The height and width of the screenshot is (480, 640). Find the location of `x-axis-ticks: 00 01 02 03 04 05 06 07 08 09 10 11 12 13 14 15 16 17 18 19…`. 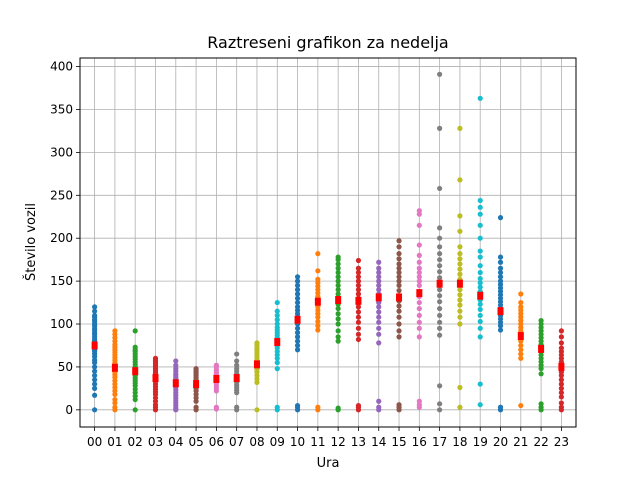

x-axis-ticks: 00 01 02 03 04 05 06 07 08 09 10 11 12 13 14 15 16 17 18 19… is located at coordinates (328, 438).